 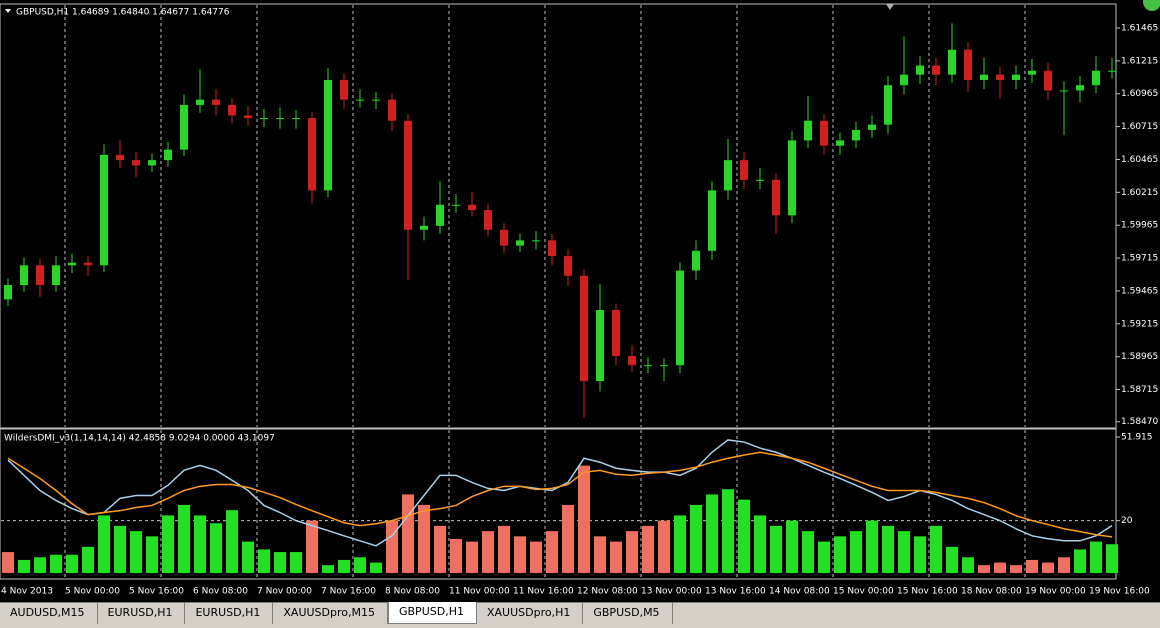 What do you see at coordinates (330, 613) in the screenshot?
I see `chart-tab: XAUUSDpro,M15` at bounding box center [330, 613].